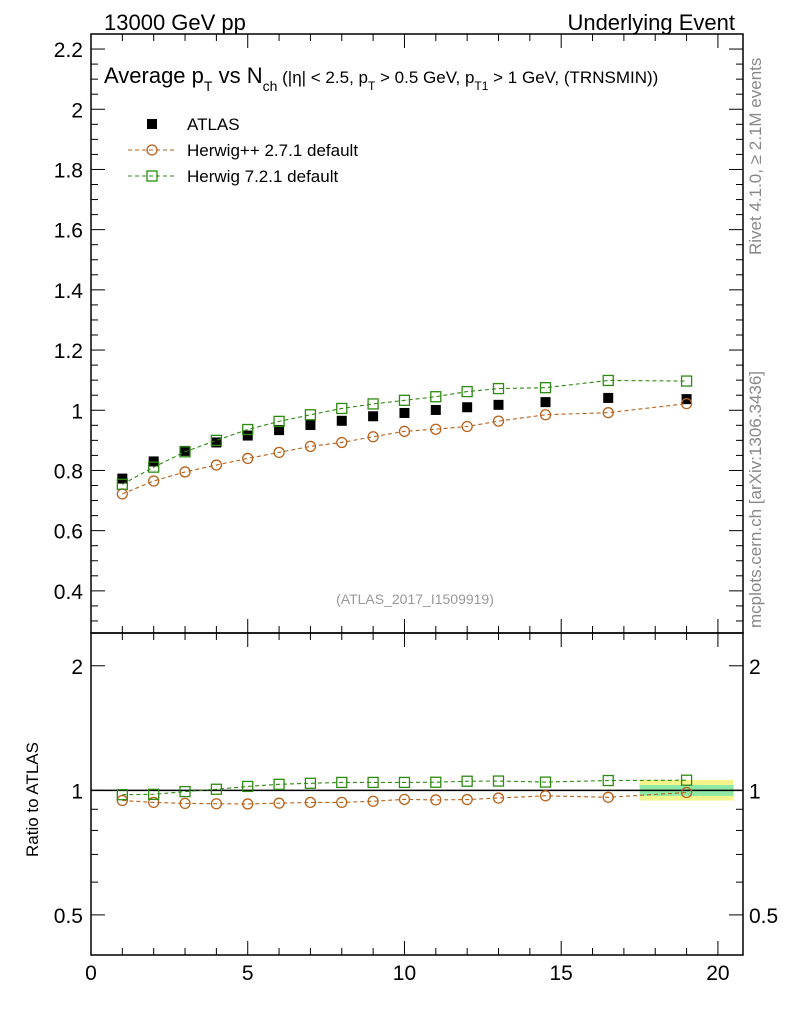 This screenshot has width=786, height=1024. Describe the element at coordinates (262, 176) in the screenshot. I see `legend-label: Herwig 7.2.1 default` at that location.